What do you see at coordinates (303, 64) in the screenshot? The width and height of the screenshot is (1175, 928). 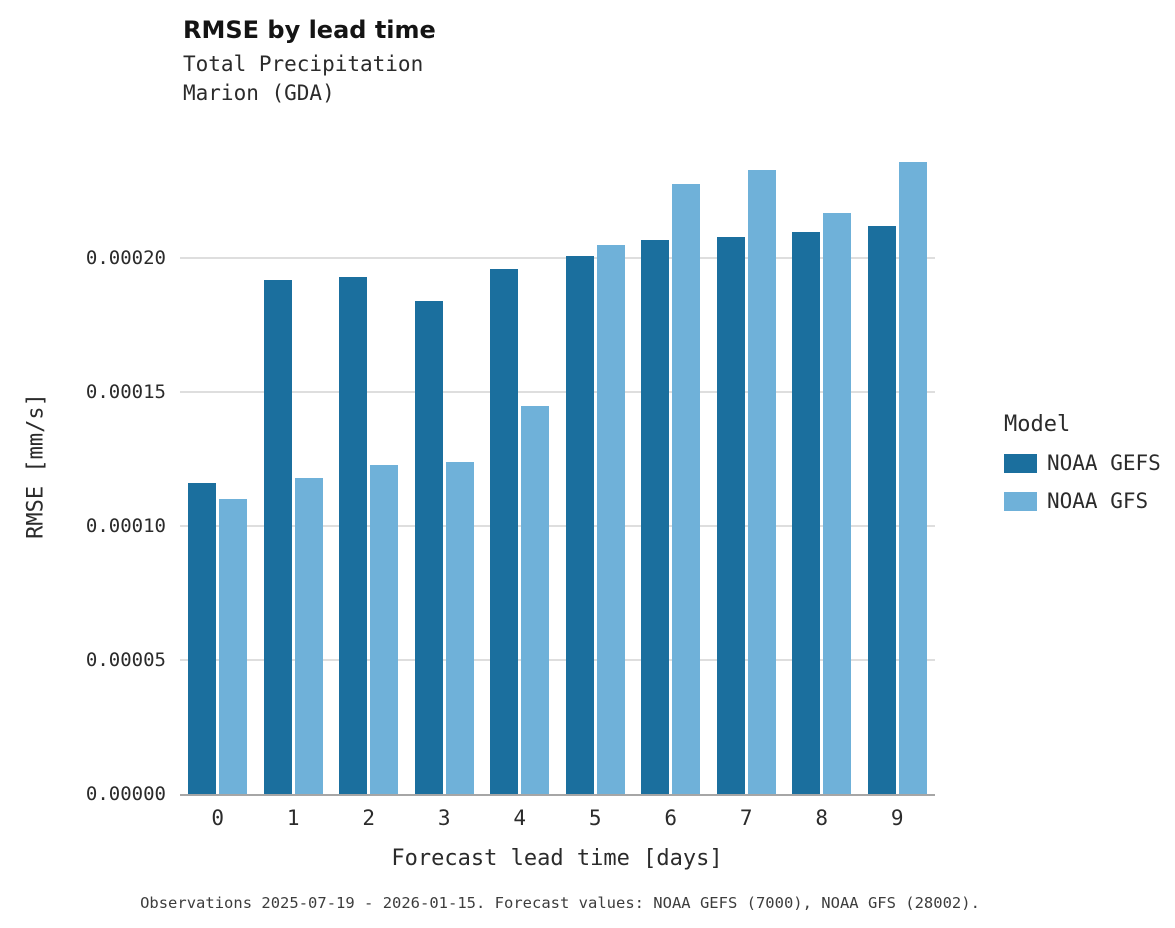 I see `chart-subtitle-variable: Total Precipitation` at bounding box center [303, 64].